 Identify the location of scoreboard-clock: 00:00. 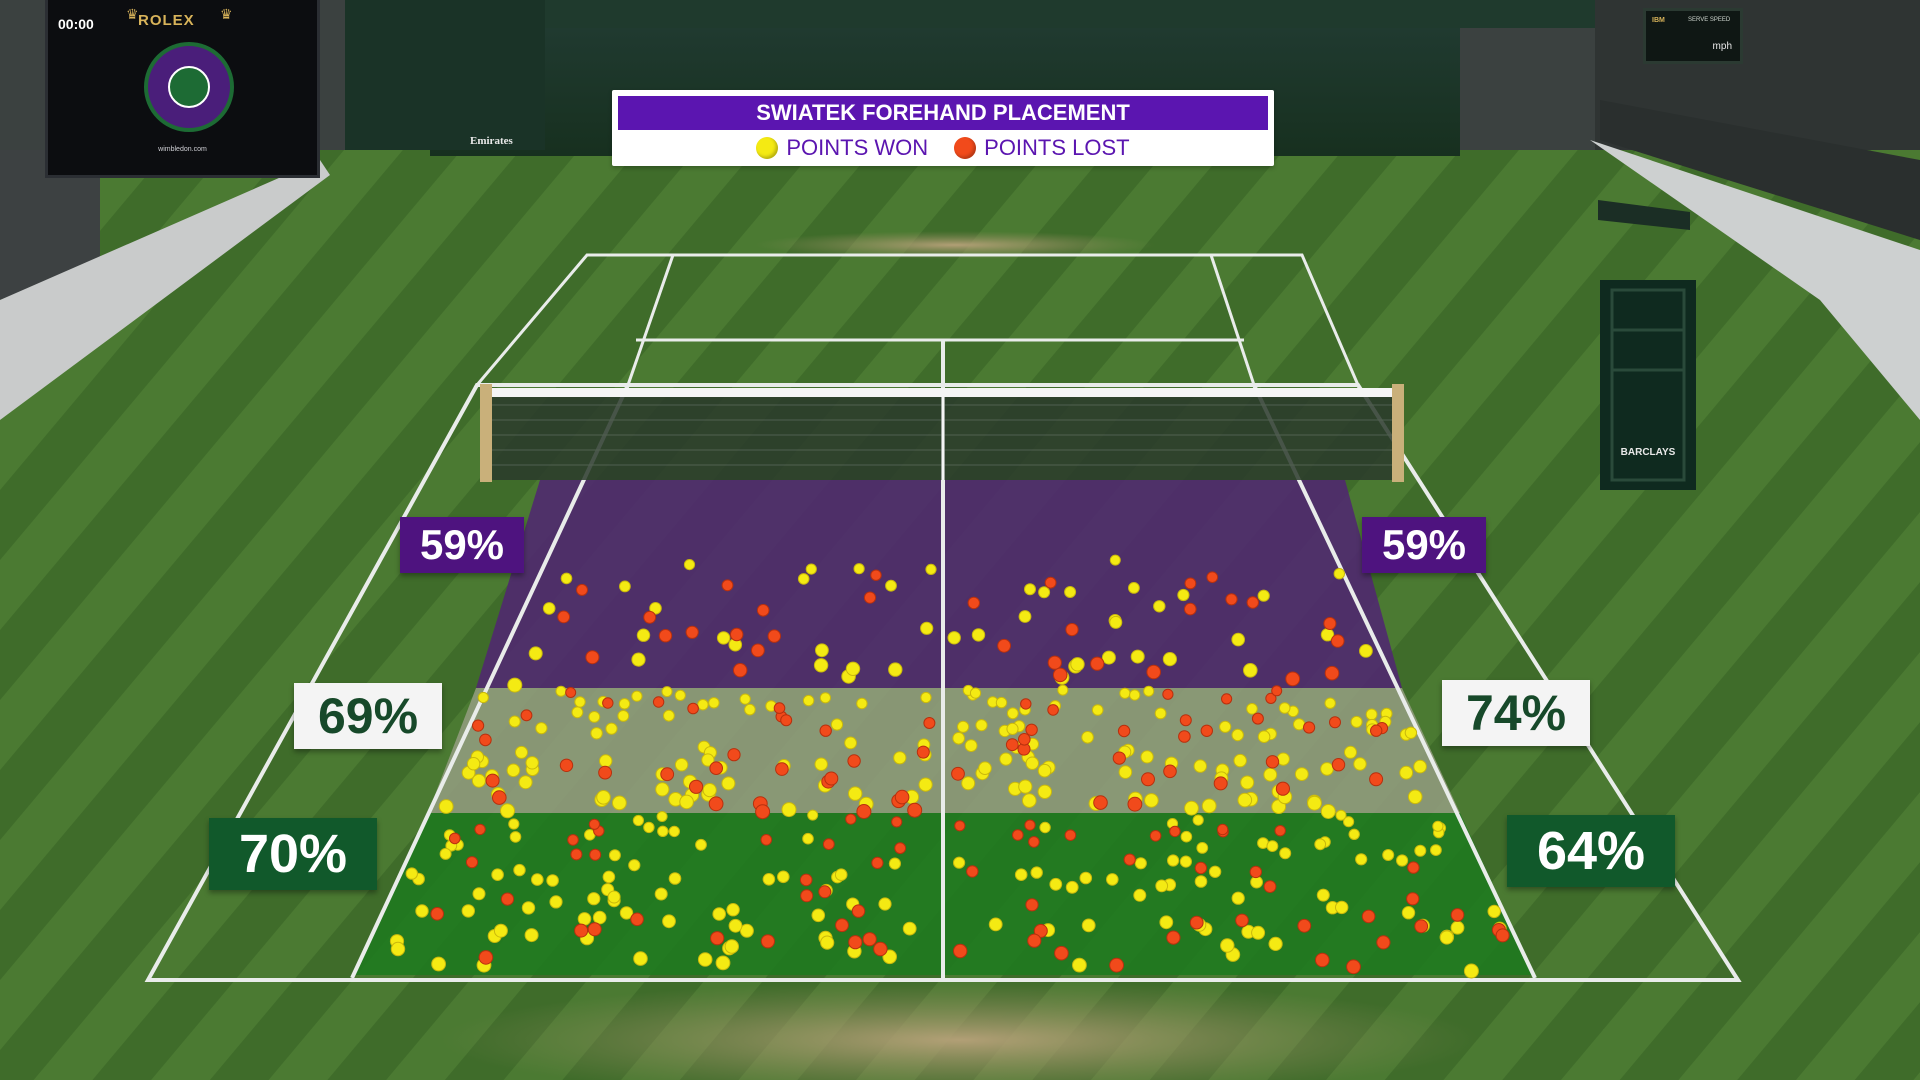
(76, 24).